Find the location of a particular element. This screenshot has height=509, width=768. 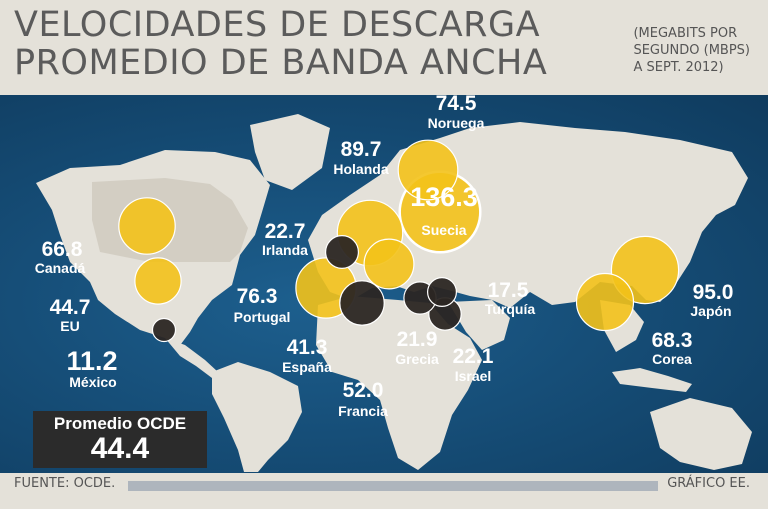

country-label-japon: Japón is located at coordinates (710, 311).